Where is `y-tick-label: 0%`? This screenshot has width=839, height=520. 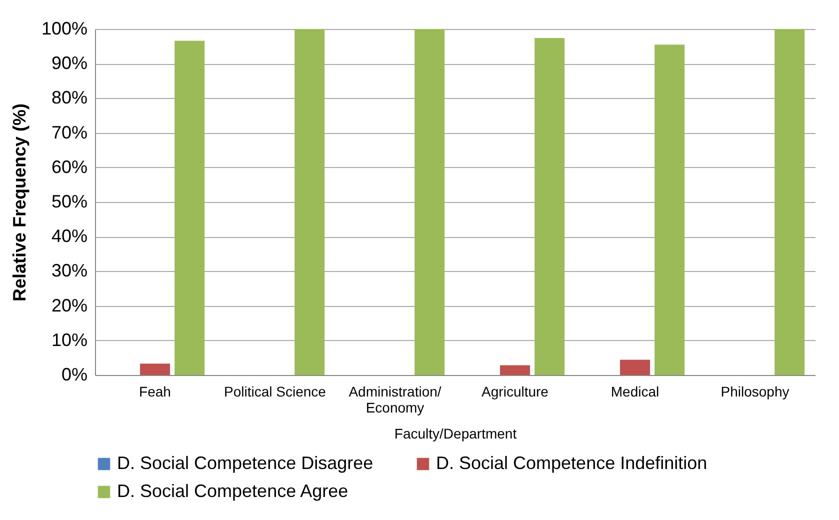 y-tick-label: 0% is located at coordinates (74, 374).